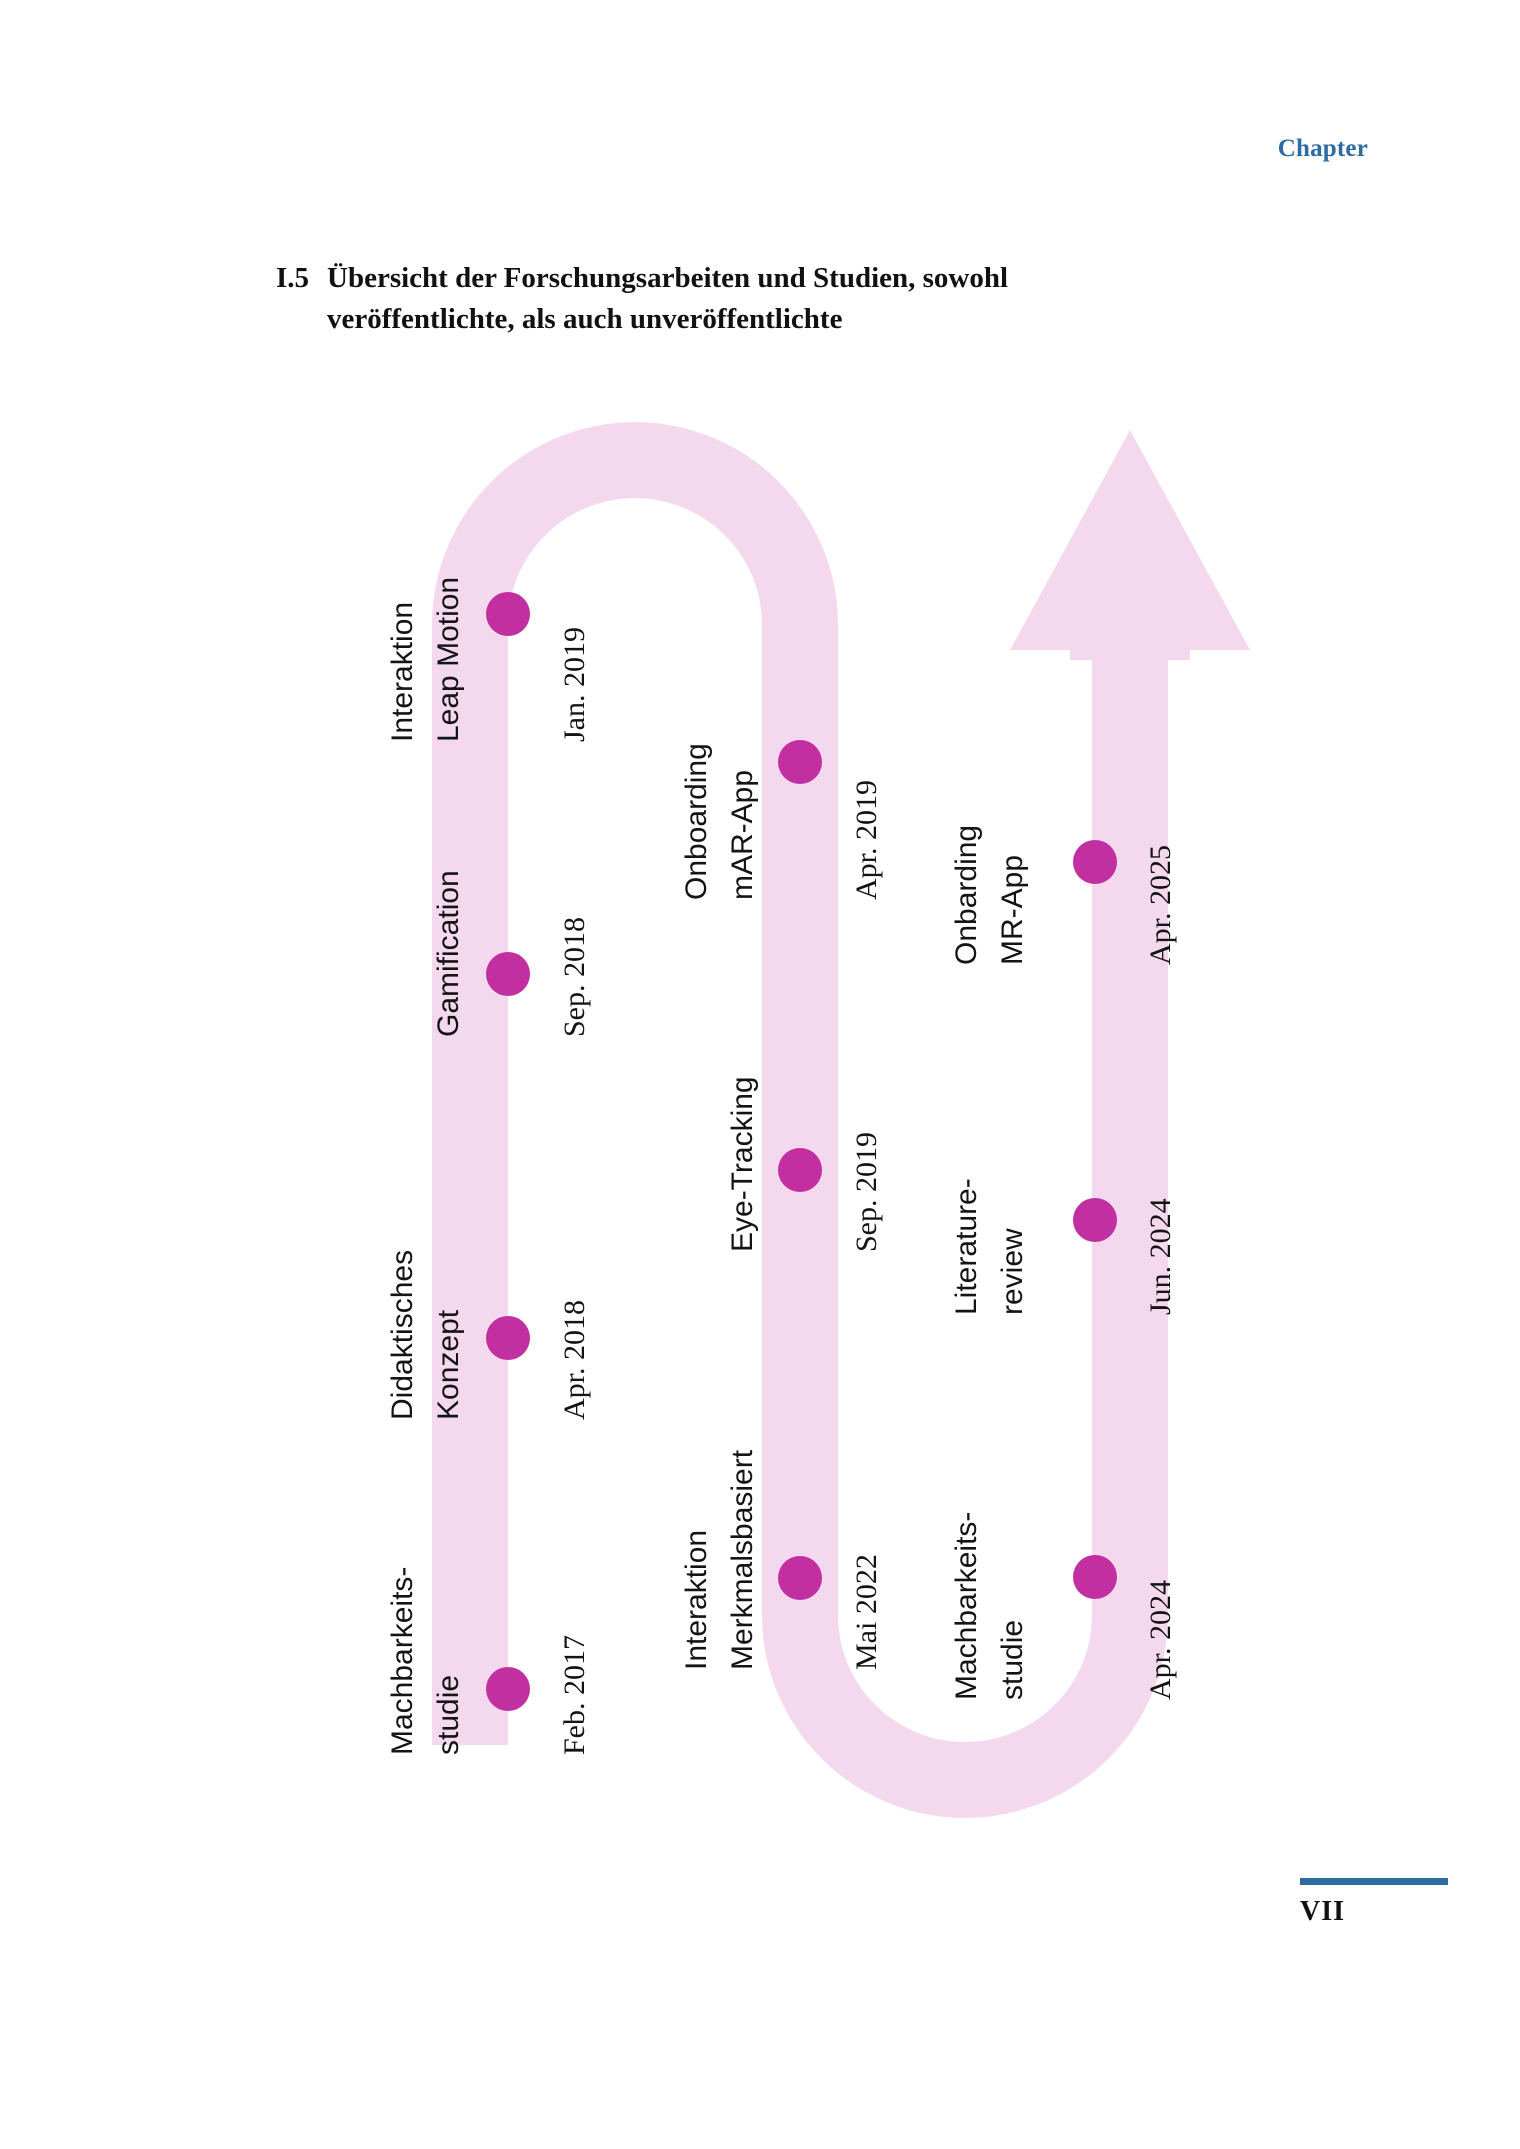  Describe the element at coordinates (1160, 1256) in the screenshot. I see `milestone-date-9: Jun. 2024` at that location.